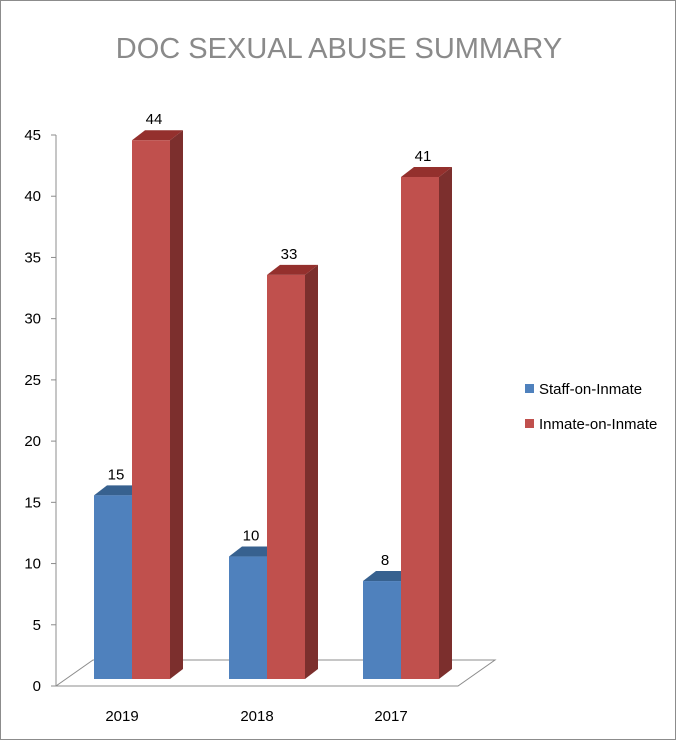 The width and height of the screenshot is (678, 742). I want to click on data-label: 33, so click(289, 254).